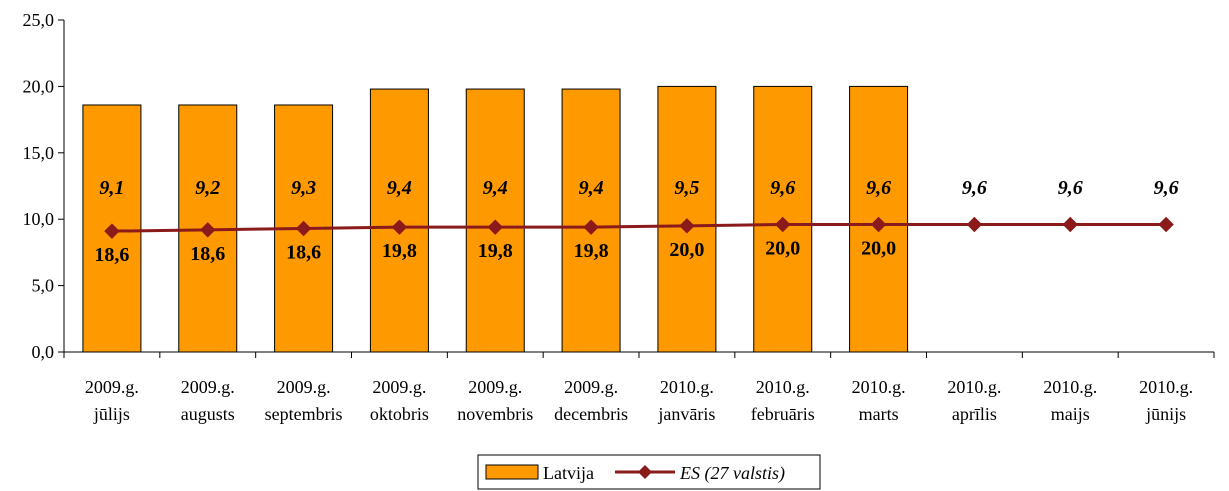 The height and width of the screenshot is (491, 1229). Describe the element at coordinates (39, 219) in the screenshot. I see `y-tick-label: 10,0` at that location.